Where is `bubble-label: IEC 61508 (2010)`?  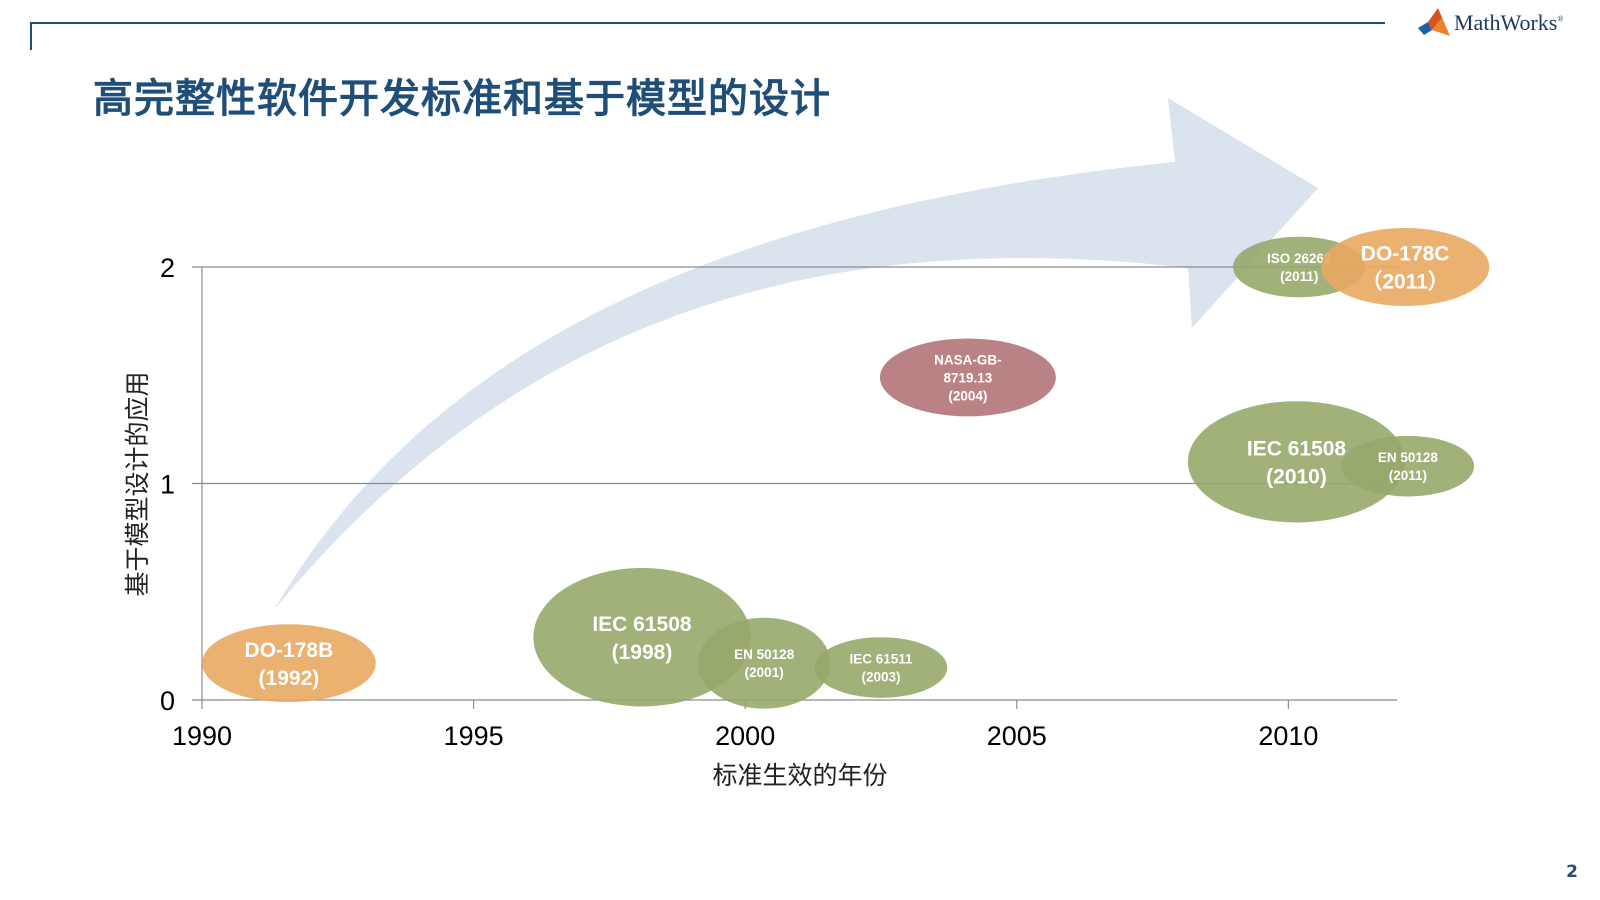
bubble-label: IEC 61508 (2010) is located at coordinates (1297, 462).